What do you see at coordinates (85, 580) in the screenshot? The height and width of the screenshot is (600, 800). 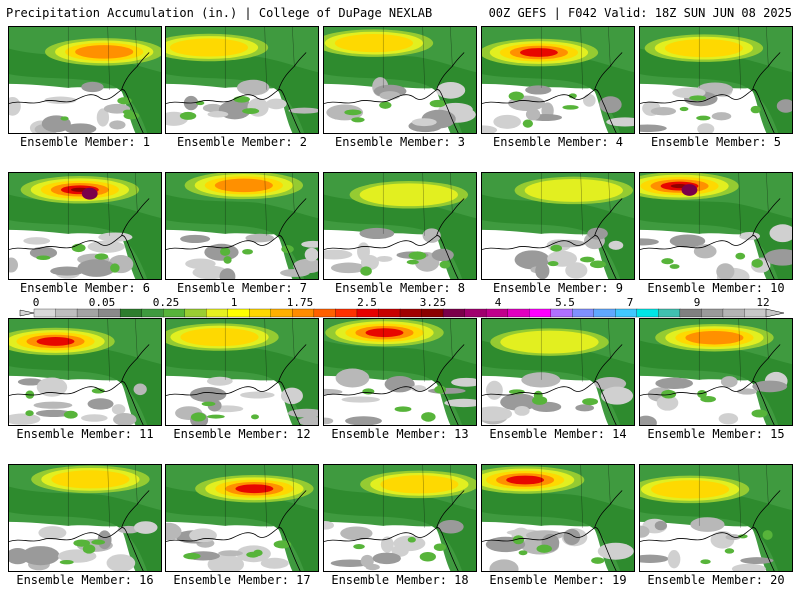 I see `ensemble-member-label: Ensemble Member: 16` at bounding box center [85, 580].